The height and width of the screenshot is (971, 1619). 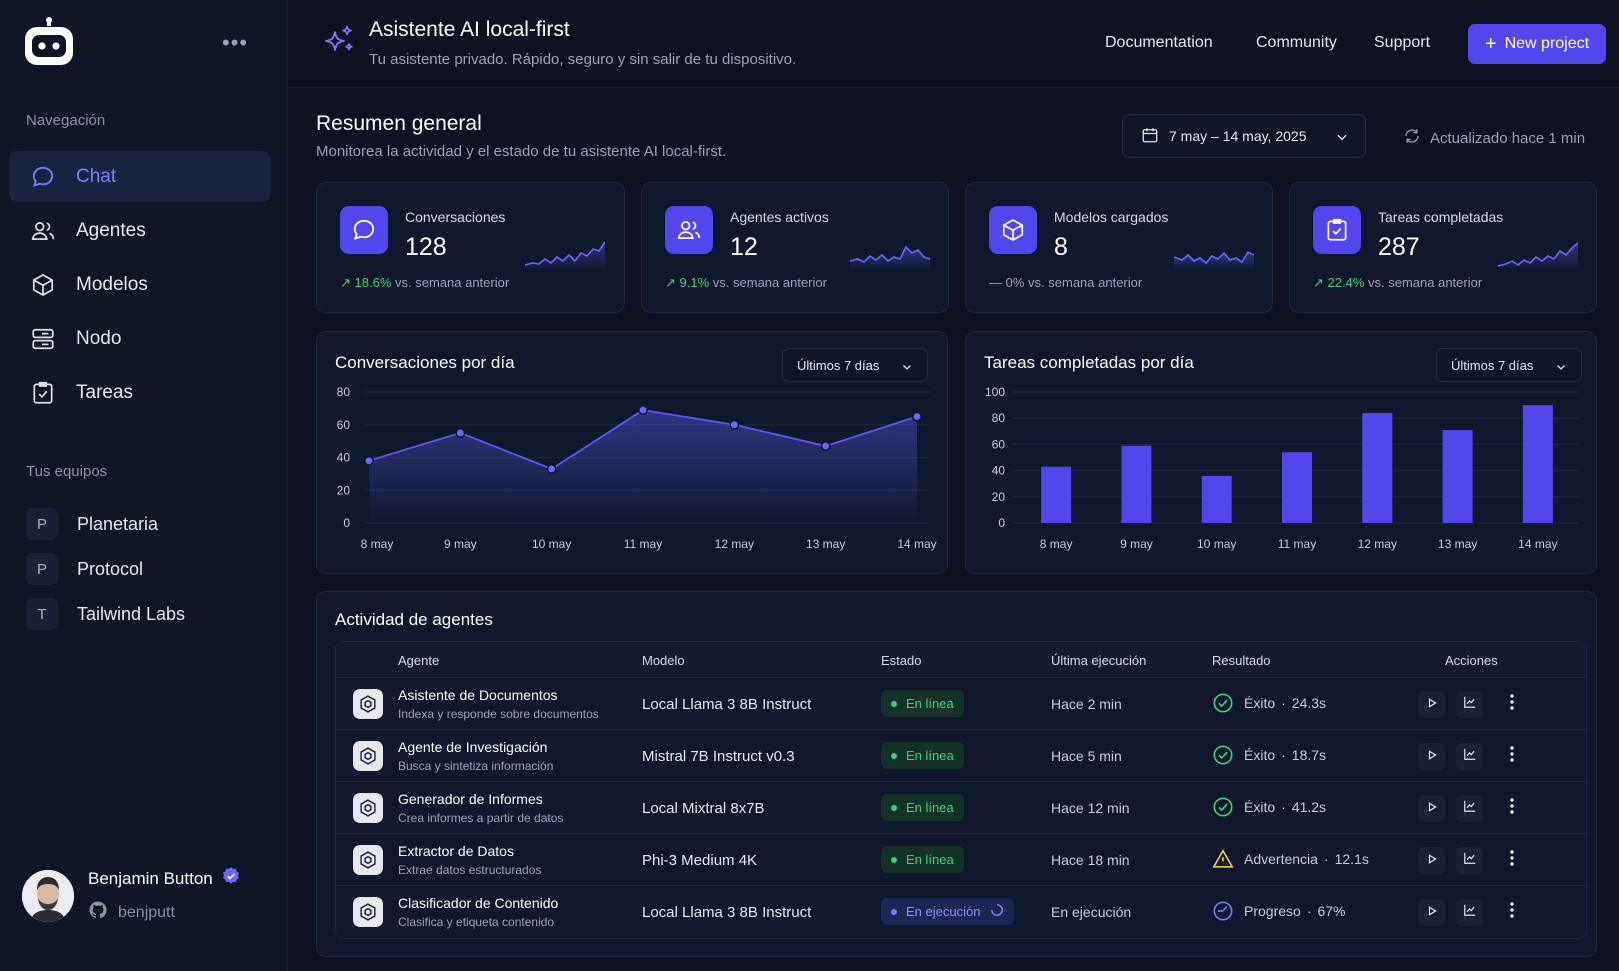 I want to click on nav-item-modelos: Modelos, so click(x=139, y=284).